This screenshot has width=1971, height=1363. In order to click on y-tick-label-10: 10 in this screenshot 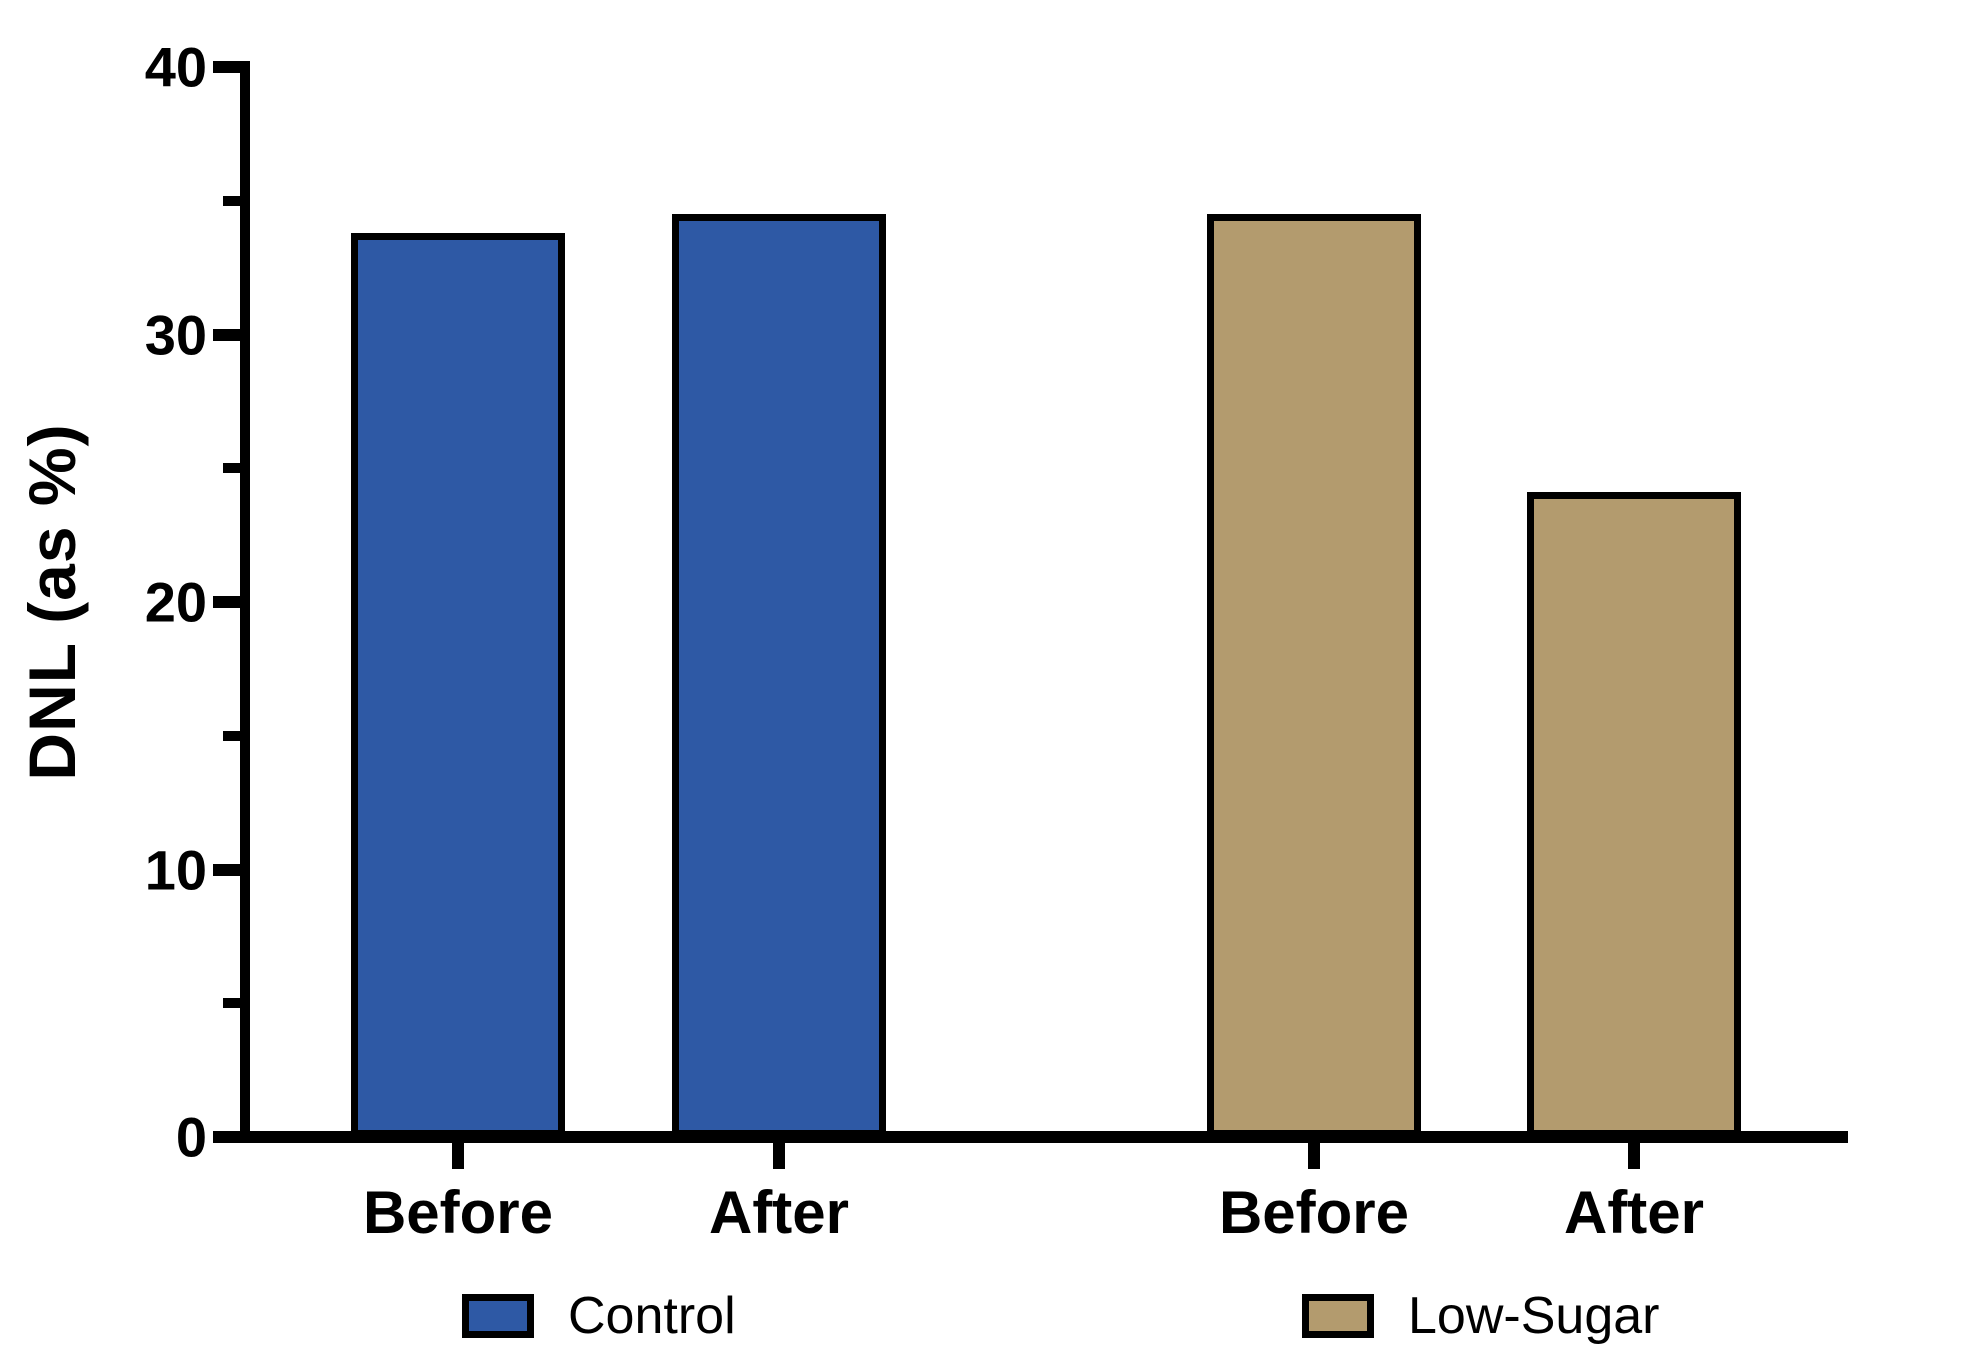, I will do `click(175, 869)`.